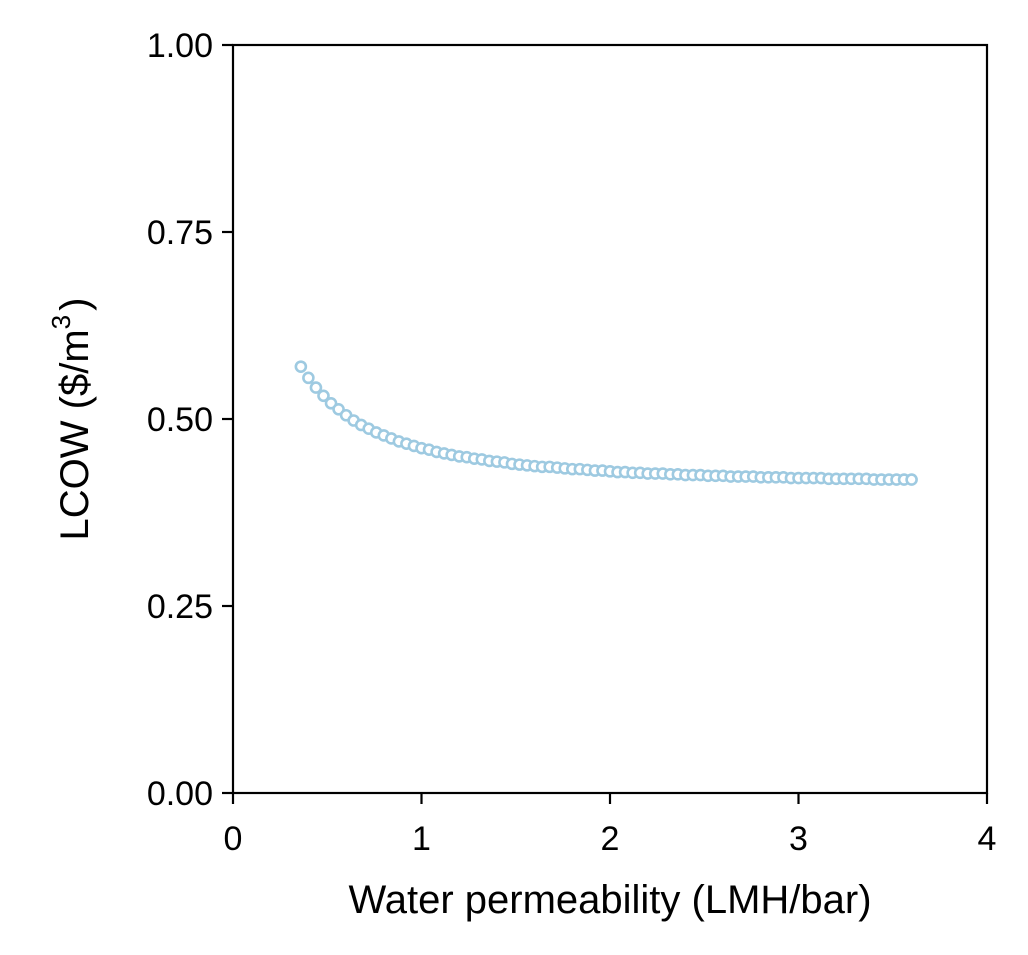 The width and height of the screenshot is (1028, 955). I want to click on y-axis-title: LCOW ($/m3), so click(71, 419).